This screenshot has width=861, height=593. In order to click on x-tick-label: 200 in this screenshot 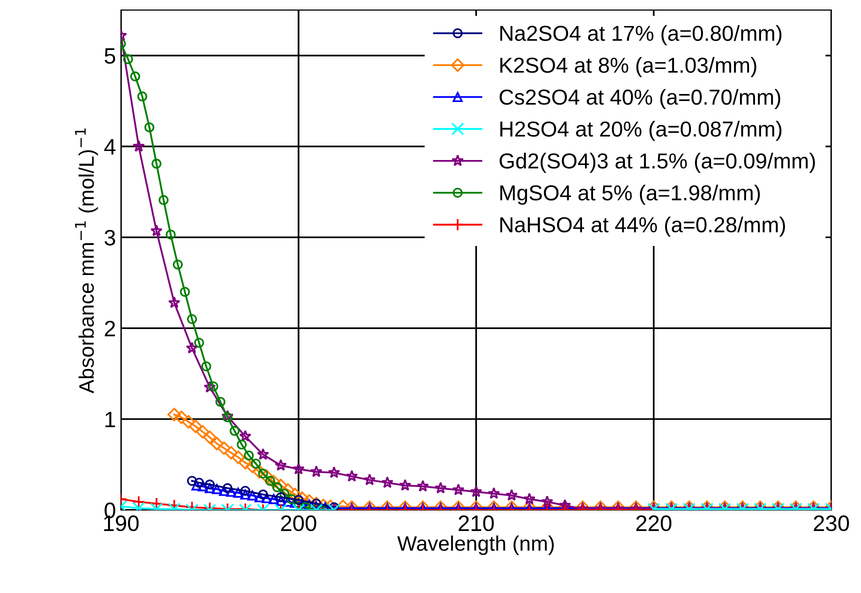, I will do `click(298, 523)`.